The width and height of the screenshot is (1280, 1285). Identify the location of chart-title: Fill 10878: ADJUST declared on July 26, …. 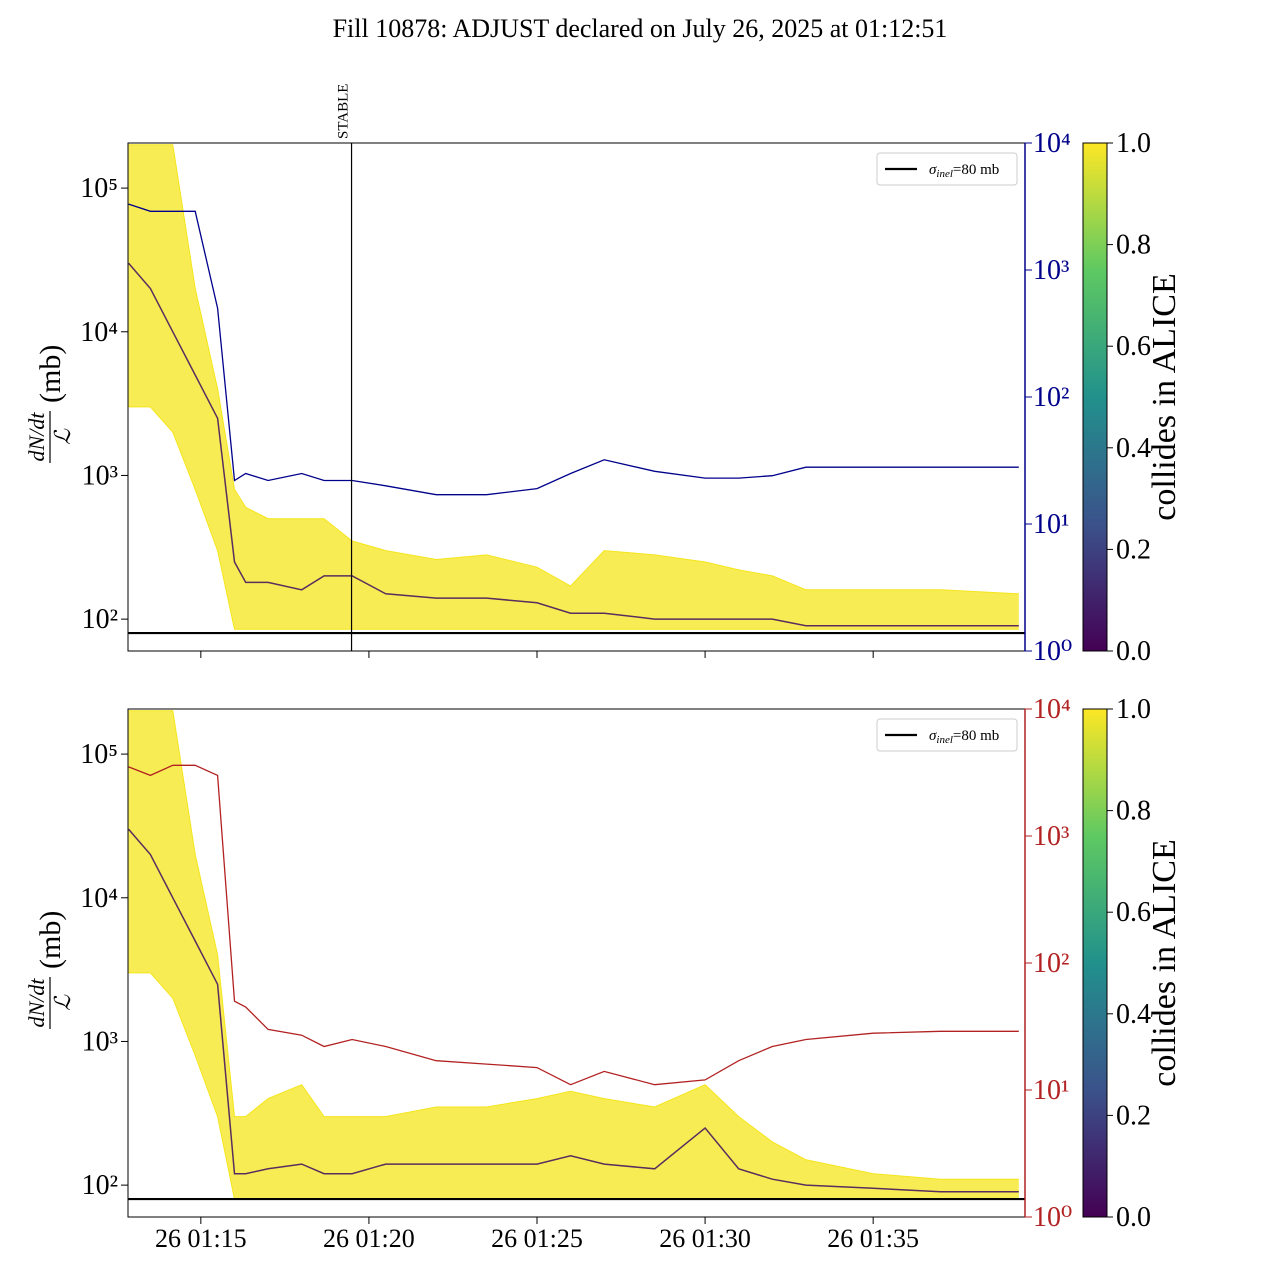
(640, 28).